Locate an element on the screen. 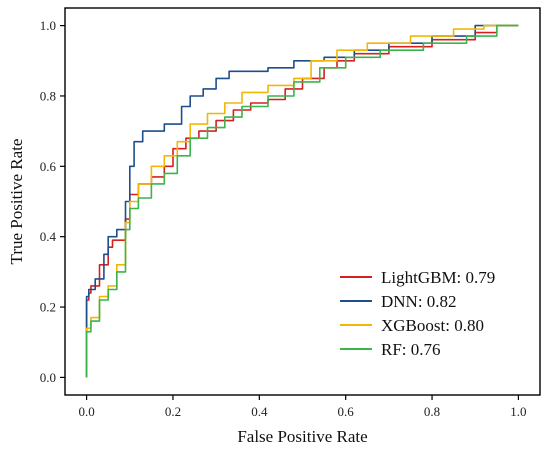 The width and height of the screenshot is (550, 453). x-tick-label: 0.2 is located at coordinates (173, 411).